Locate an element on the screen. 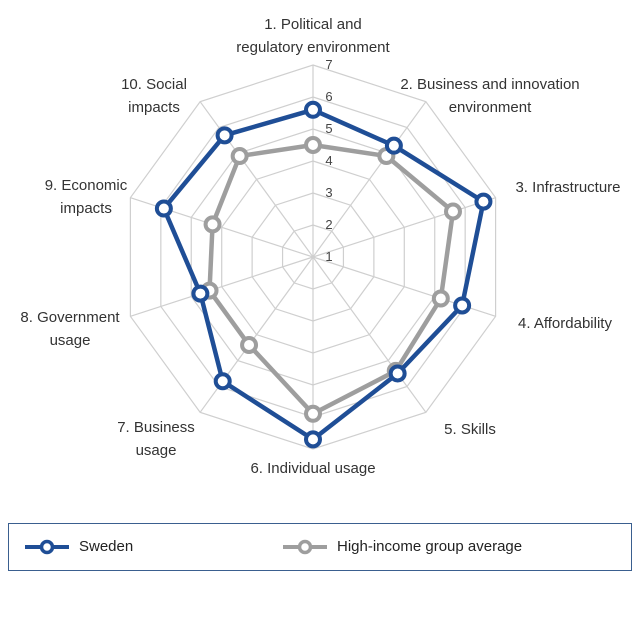  legend-swatch-sweden is located at coordinates (47, 546).